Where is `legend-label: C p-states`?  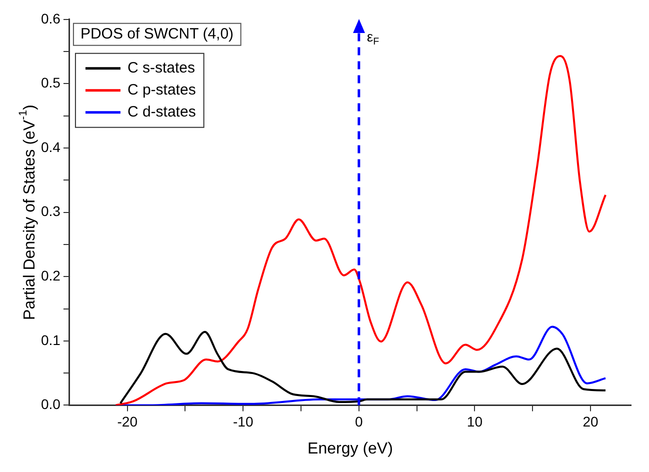
legend-label: C p-states is located at coordinates (161, 90).